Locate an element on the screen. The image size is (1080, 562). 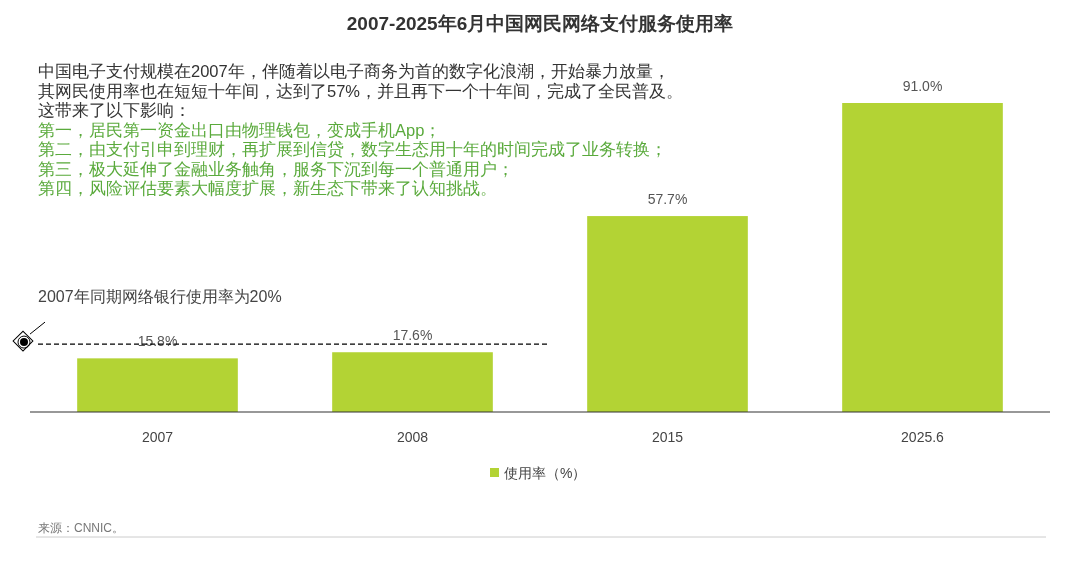
text: 中国电子支付规模在2007年，伴随着以电子商务为首的数字化浪潮，开始暴力放量， is located at coordinates (354, 71).